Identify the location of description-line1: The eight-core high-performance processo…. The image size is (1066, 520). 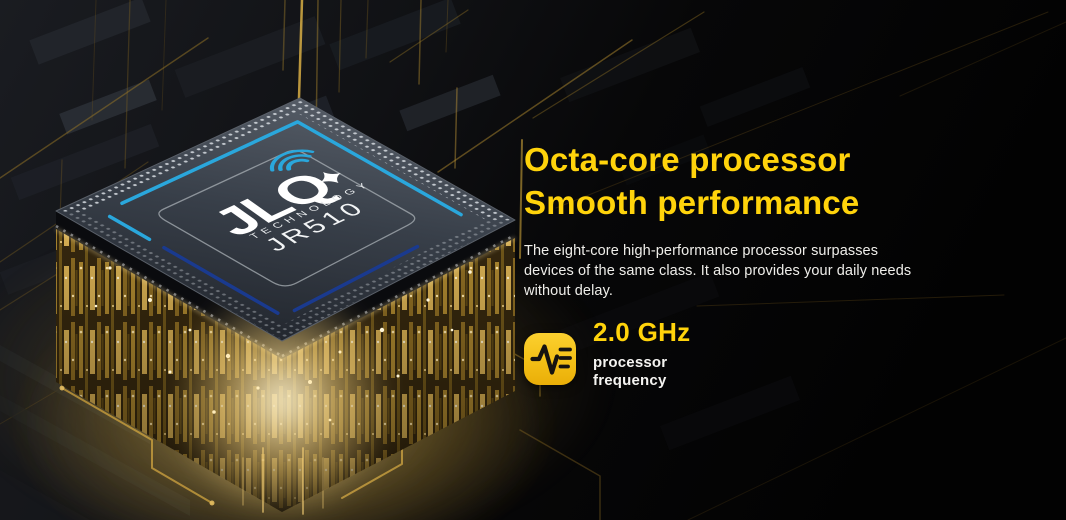
(701, 250).